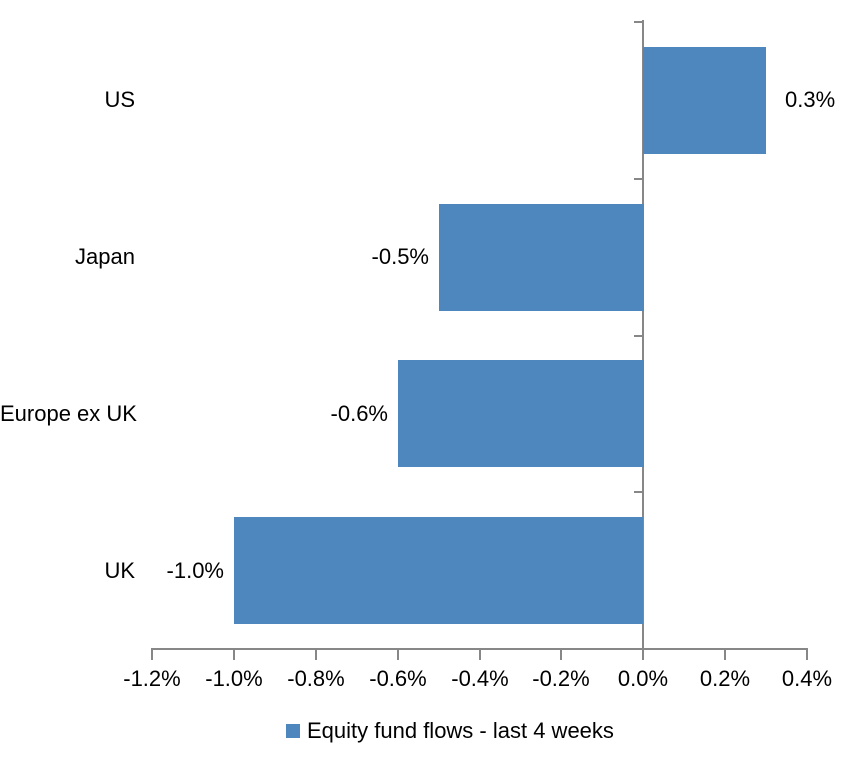  I want to click on x-tick-label: -0.6%, so click(398, 678).